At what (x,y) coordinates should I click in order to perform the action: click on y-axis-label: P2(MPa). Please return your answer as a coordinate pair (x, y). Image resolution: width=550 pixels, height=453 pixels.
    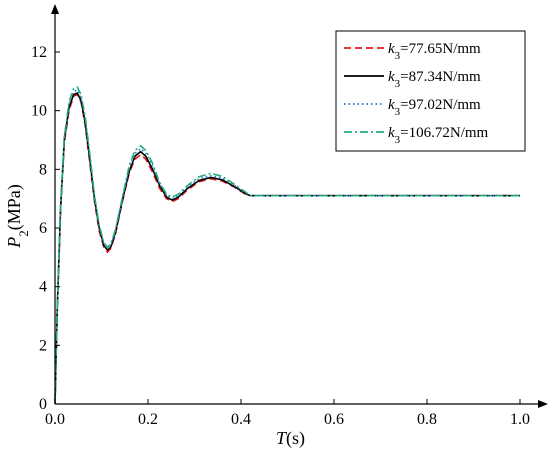
    Looking at the image, I should click on (17, 216).